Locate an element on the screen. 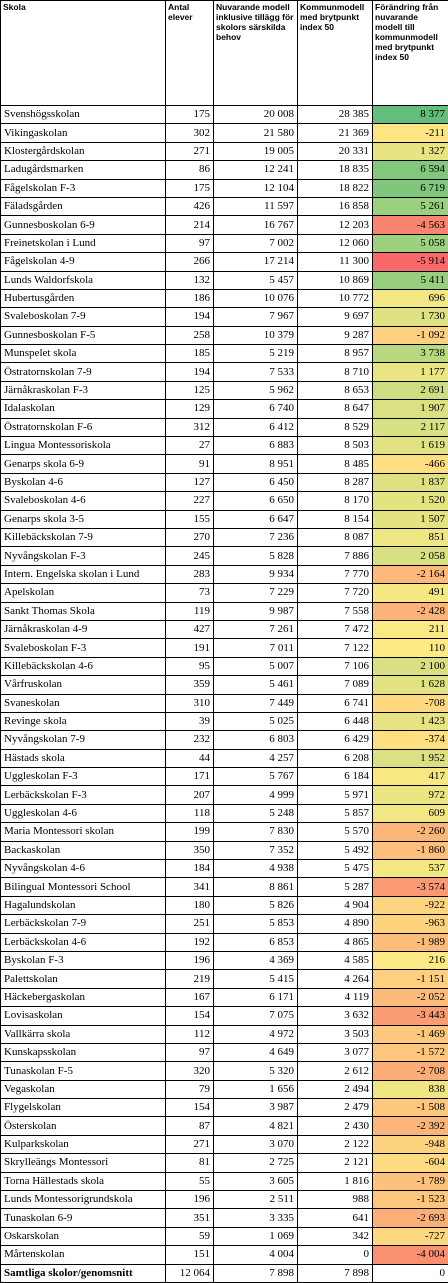 The height and width of the screenshot is (1283, 448). cell-school-name: Freinetskolan i Lund is located at coordinates (83, 243).